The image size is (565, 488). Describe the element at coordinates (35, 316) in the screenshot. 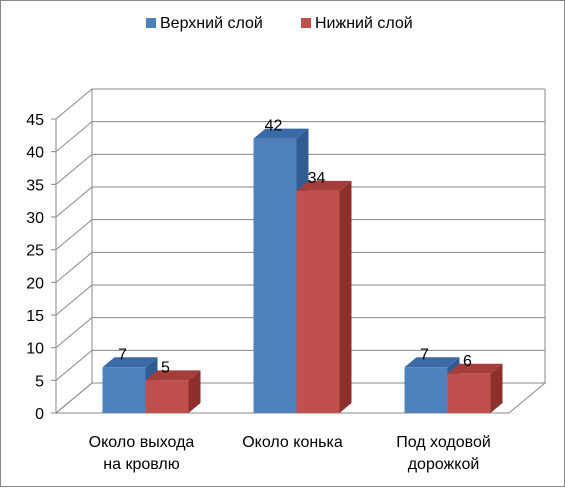

I see `y-tick-label: 15` at that location.